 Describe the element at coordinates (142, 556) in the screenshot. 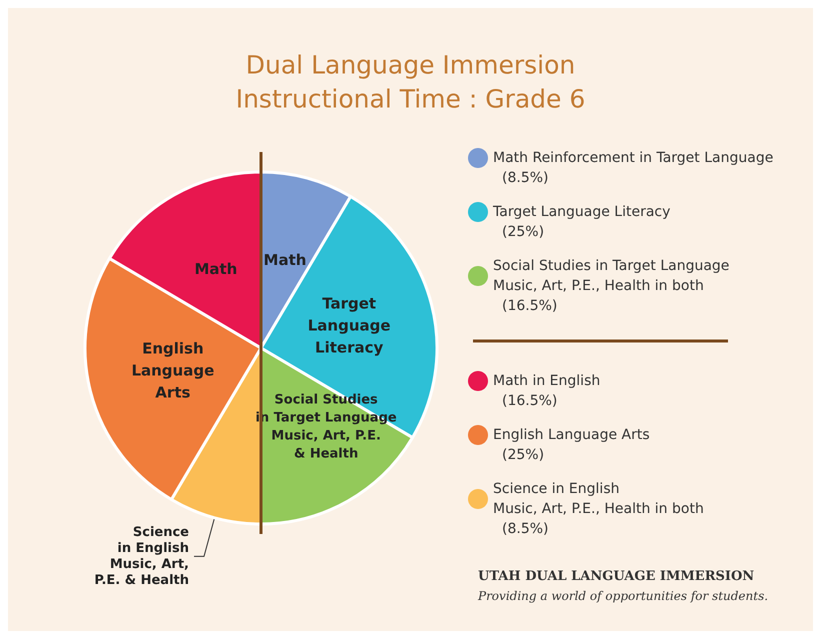

I see `text: Science in English Music, Art, P.E. & Health` at that location.